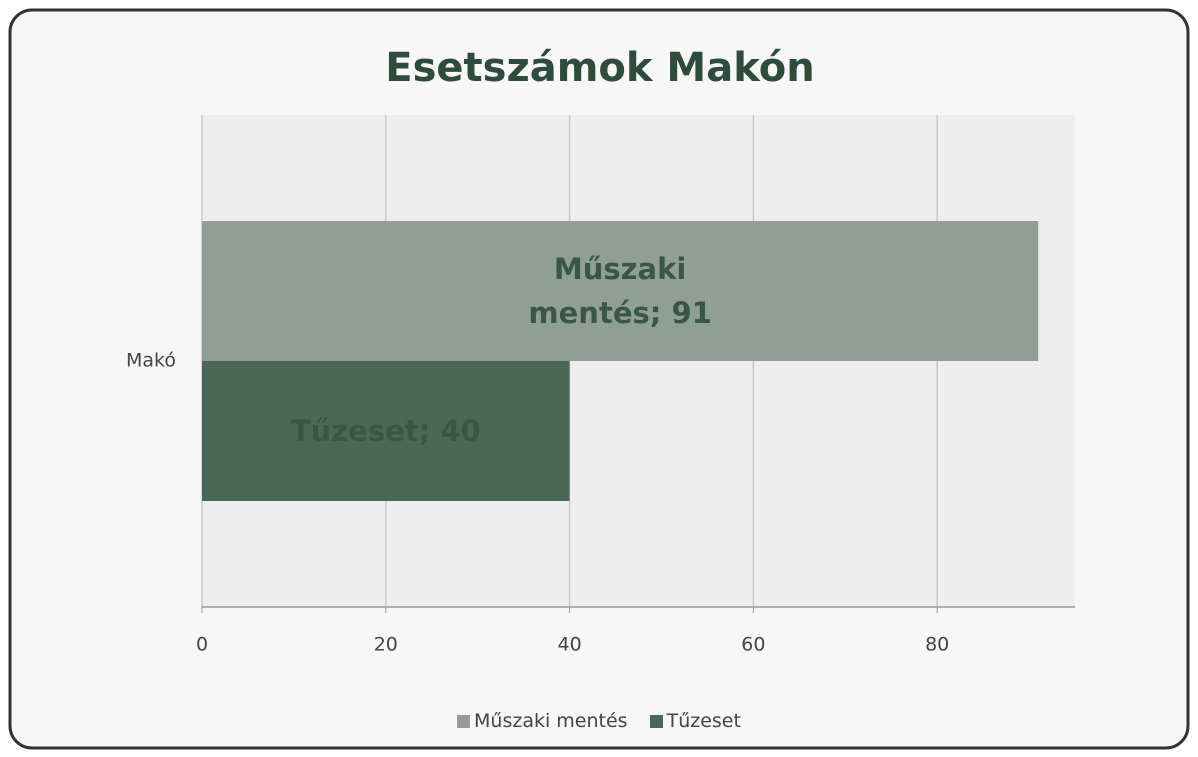 The height and width of the screenshot is (757, 1198). What do you see at coordinates (703, 721) in the screenshot?
I see `legend-label: Tűzeset` at bounding box center [703, 721].